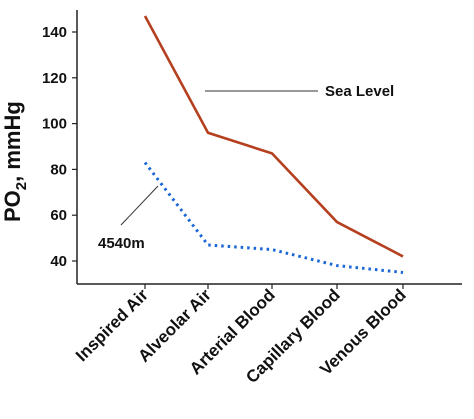 This screenshot has height=419, width=474. Describe the element at coordinates (58, 261) in the screenshot. I see `y-tick-label: 40` at that location.